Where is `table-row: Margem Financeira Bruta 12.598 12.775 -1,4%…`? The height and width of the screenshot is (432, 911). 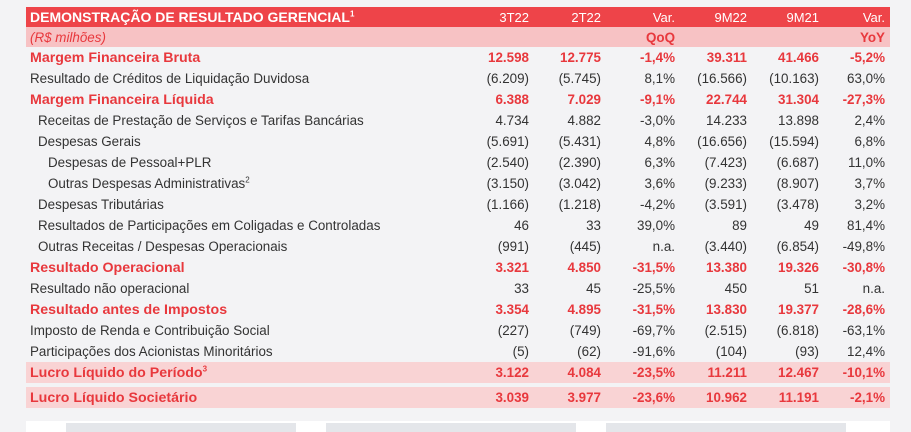 table-row: Margem Financeira Bruta 12.598 12.775 -1,4%… is located at coordinates (458, 57).